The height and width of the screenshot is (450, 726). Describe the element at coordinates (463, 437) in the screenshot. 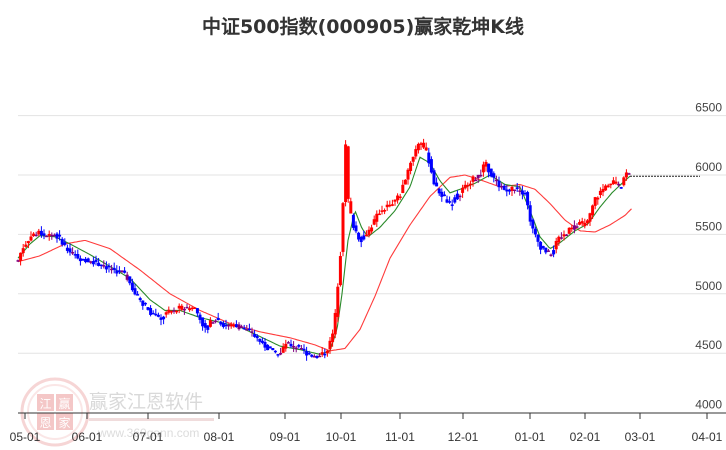

I see `x-tick-label: 12-01` at that location.